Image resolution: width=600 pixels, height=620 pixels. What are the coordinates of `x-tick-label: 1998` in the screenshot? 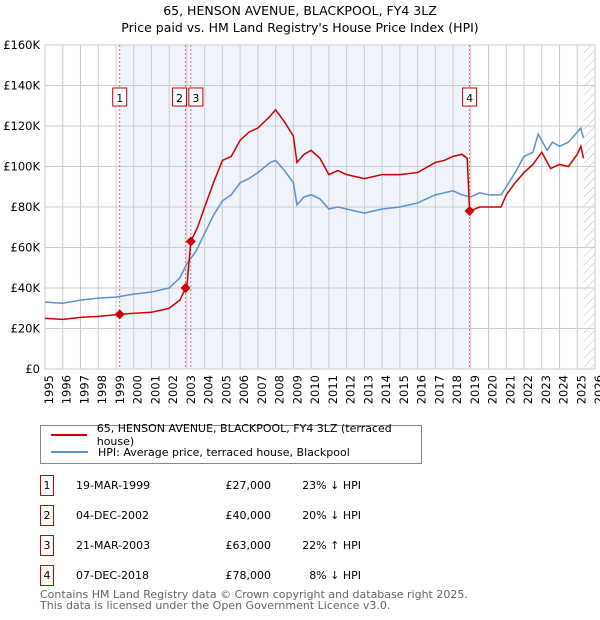 It's located at (102, 389).